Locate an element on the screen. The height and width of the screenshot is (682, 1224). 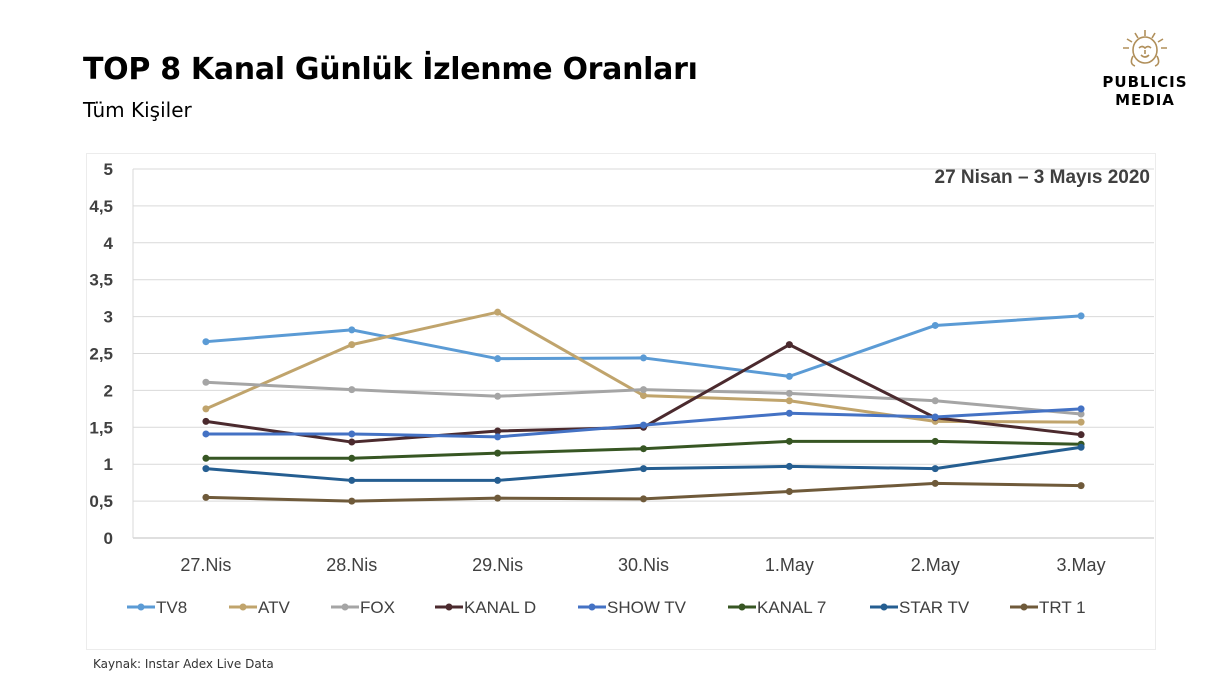
page-title: TOP 8 Kanal Günlük İzlenme Oranları is located at coordinates (390, 69).